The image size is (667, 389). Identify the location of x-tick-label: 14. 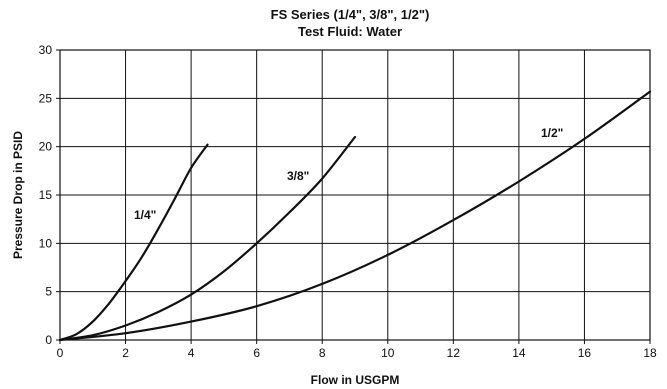
(519, 353).